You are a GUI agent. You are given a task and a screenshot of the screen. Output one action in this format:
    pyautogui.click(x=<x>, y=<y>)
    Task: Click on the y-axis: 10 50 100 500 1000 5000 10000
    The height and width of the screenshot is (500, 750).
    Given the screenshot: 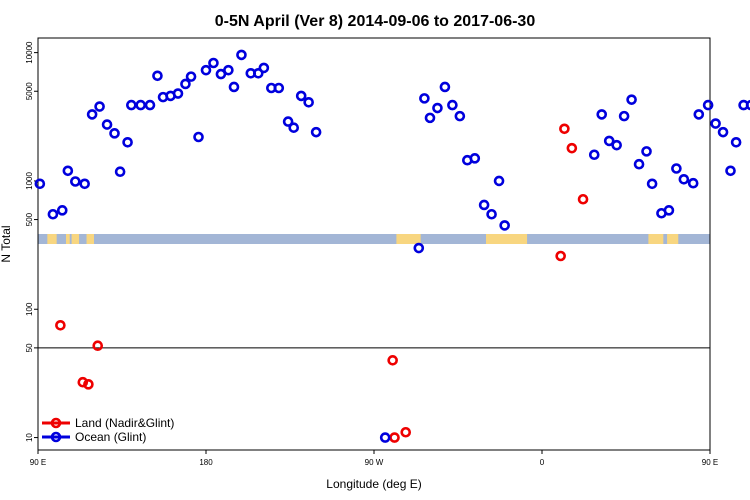 What is the action you would take?
    pyautogui.click(x=31, y=241)
    